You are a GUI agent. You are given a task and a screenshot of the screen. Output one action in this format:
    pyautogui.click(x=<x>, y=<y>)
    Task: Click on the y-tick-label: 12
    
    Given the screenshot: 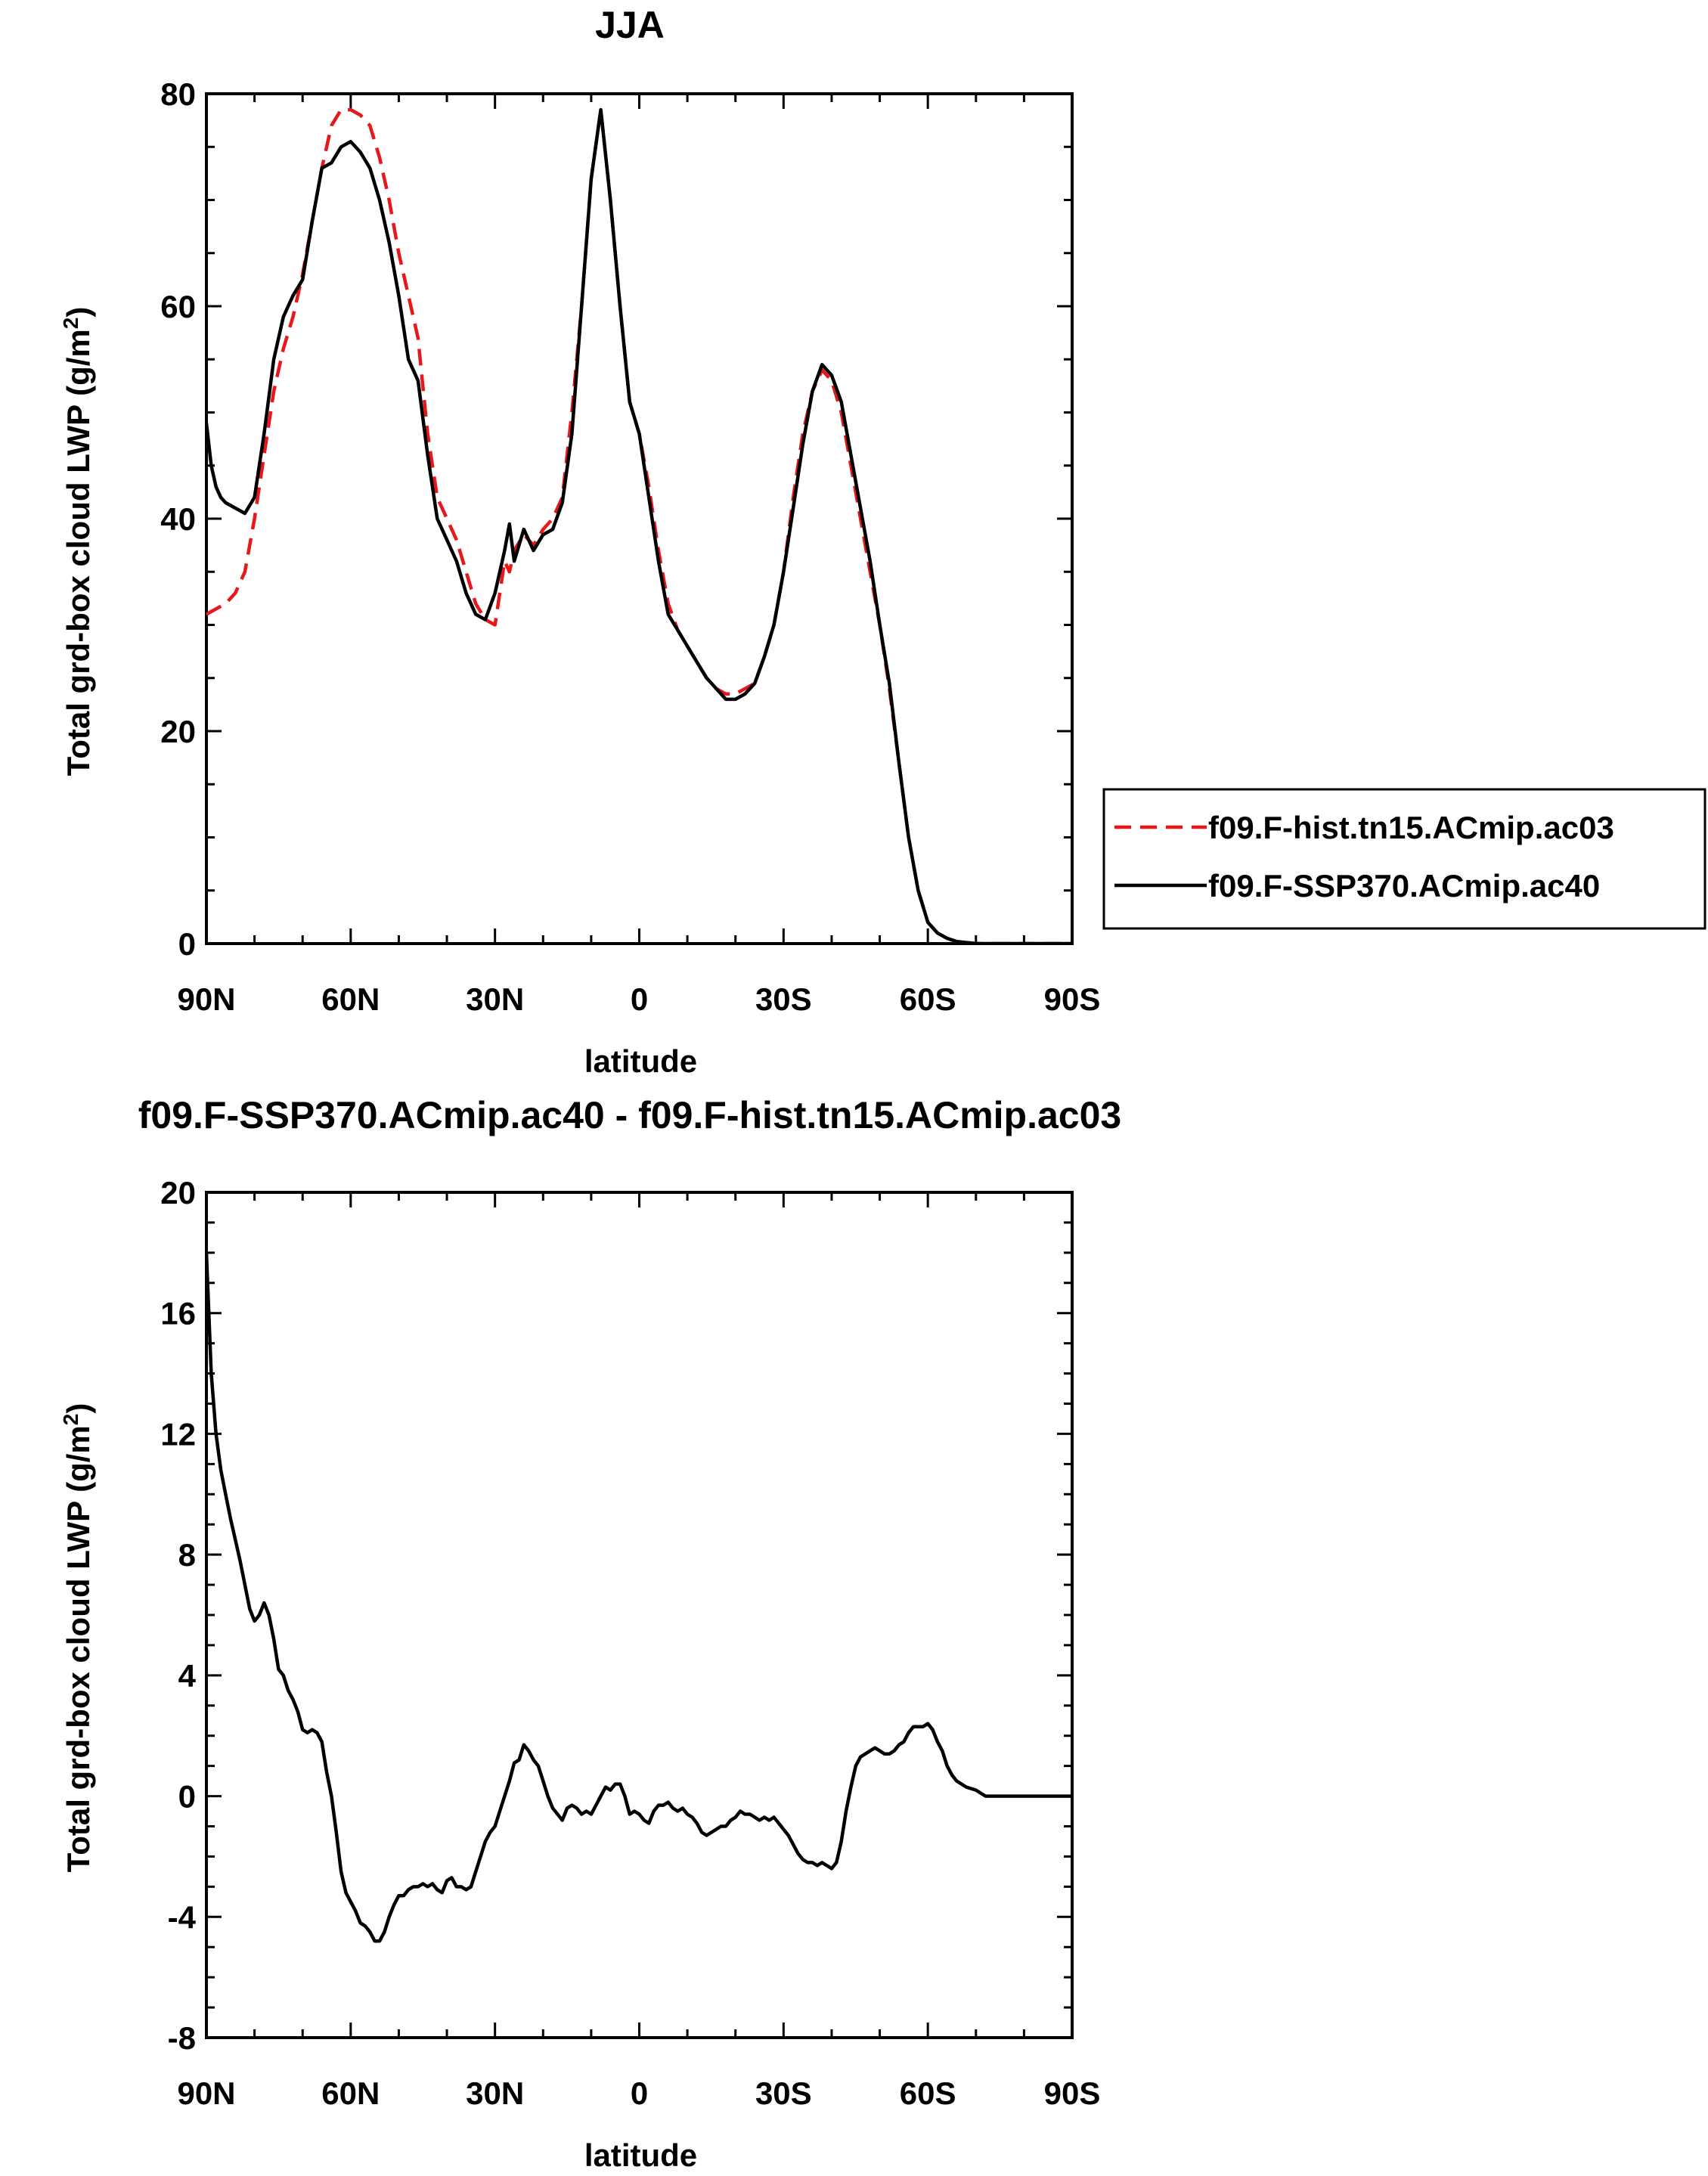 What is the action you would take?
    pyautogui.click(x=178, y=1434)
    